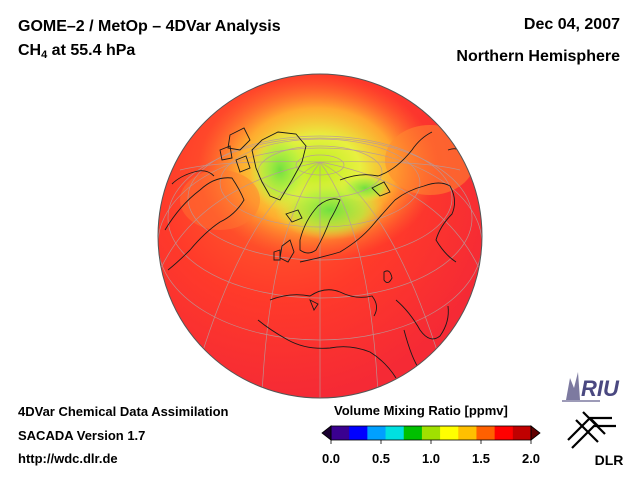 The image size is (640, 480). What do you see at coordinates (82, 435) in the screenshot?
I see `footer-line-2: SACADA Version 1.7` at bounding box center [82, 435].